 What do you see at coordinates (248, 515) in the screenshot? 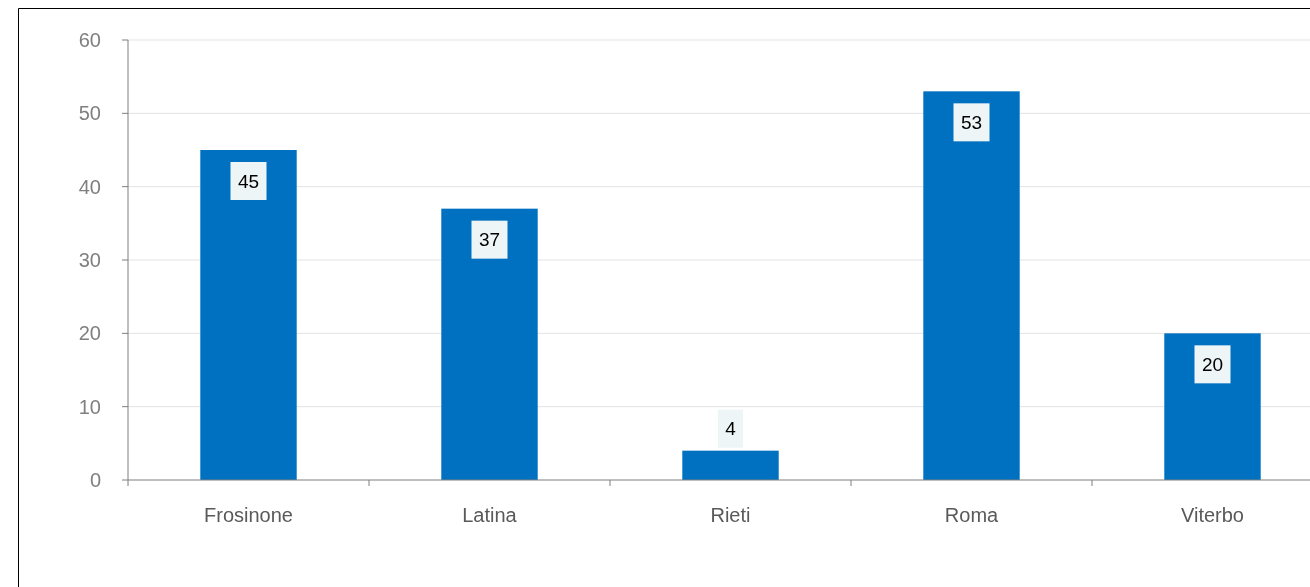
I see `x-tick-label: Frosinone` at bounding box center [248, 515].